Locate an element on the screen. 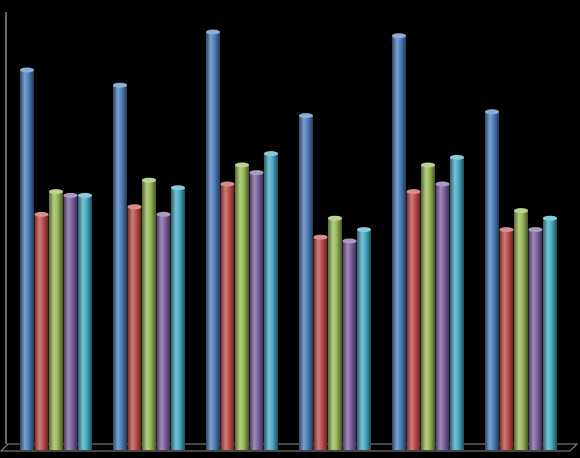 This screenshot has height=458, width=580. bar-s2-c2 is located at coordinates (134, 327).